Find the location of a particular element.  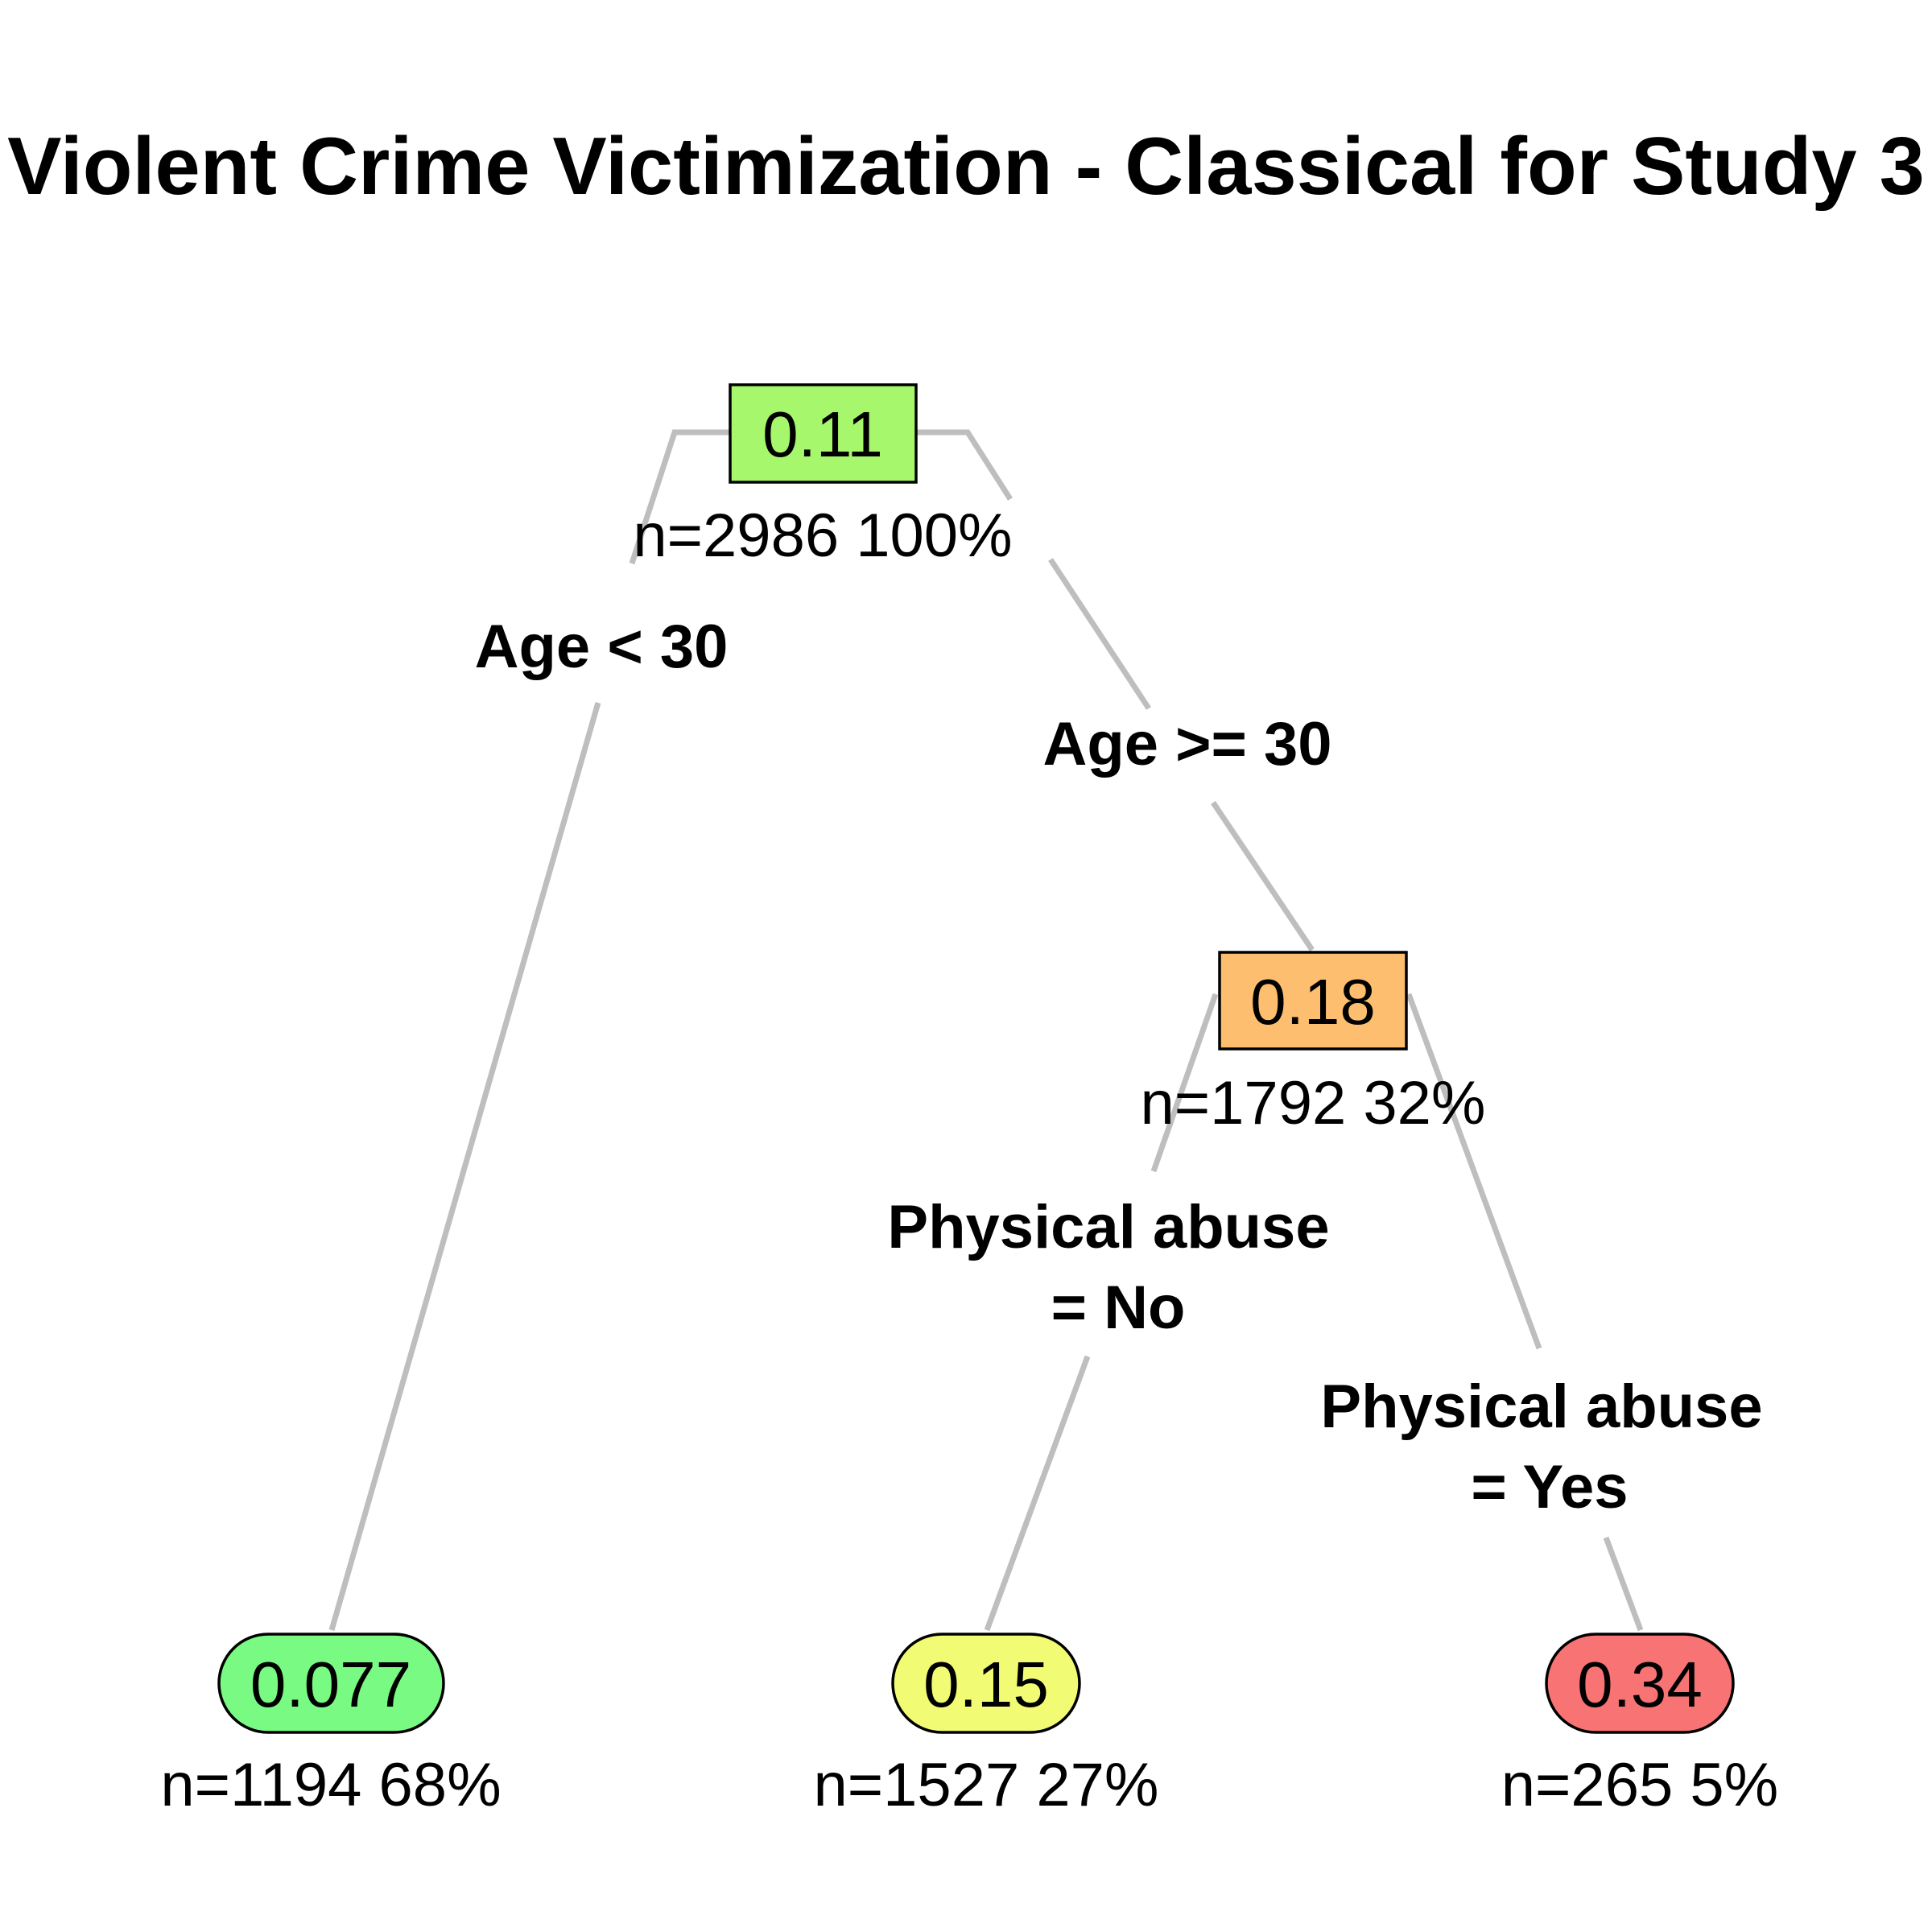

leaf-pill-physical-abuse-no is located at coordinates (986, 1684).